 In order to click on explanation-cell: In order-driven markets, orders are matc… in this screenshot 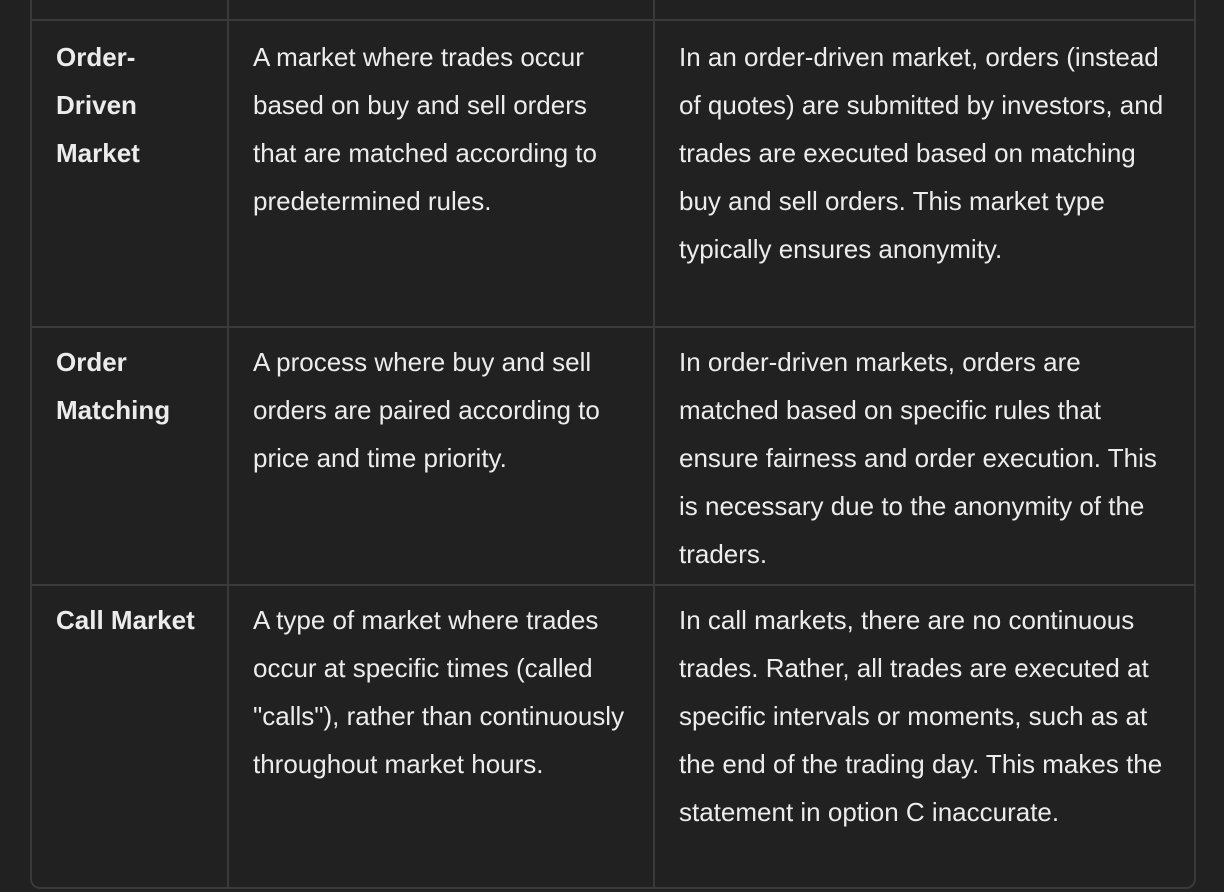, I will do `click(924, 456)`.